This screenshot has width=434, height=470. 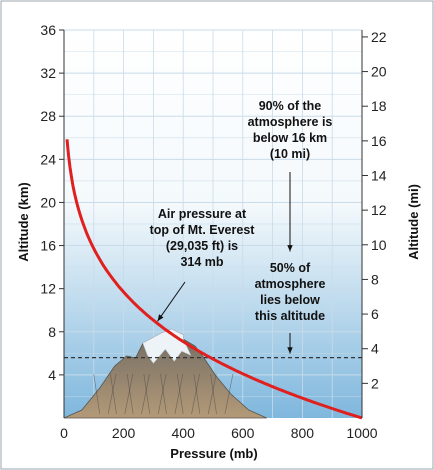 I want to click on y-tick-label: 24, so click(x=48, y=159).